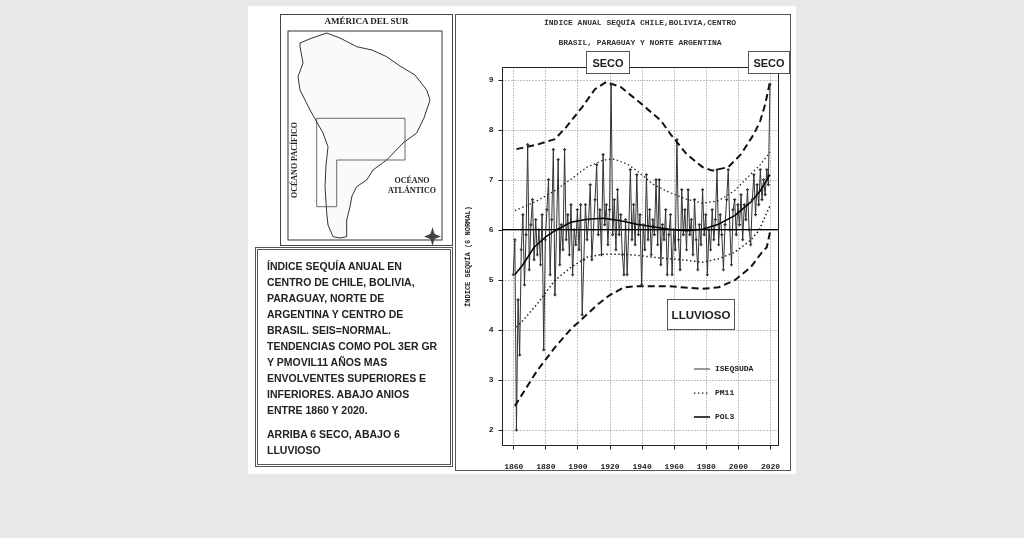 This screenshot has width=1024, height=538. I want to click on x-tick-label: 1860, so click(514, 466).